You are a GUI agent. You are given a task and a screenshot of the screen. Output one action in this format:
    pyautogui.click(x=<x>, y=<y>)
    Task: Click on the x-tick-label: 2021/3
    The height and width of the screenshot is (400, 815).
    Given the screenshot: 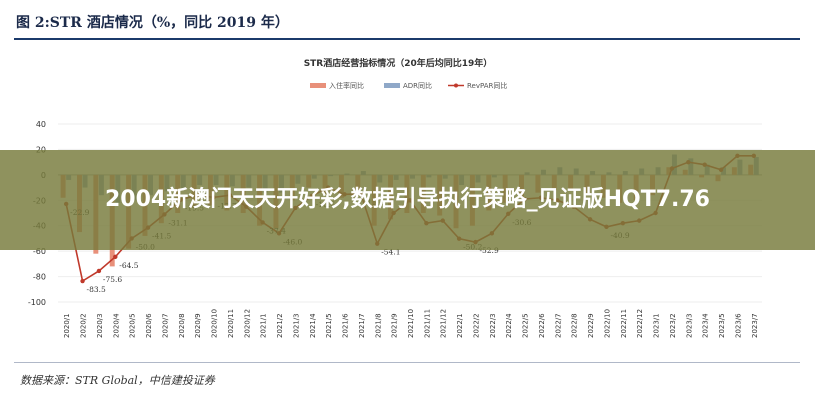 What is the action you would take?
    pyautogui.click(x=296, y=325)
    